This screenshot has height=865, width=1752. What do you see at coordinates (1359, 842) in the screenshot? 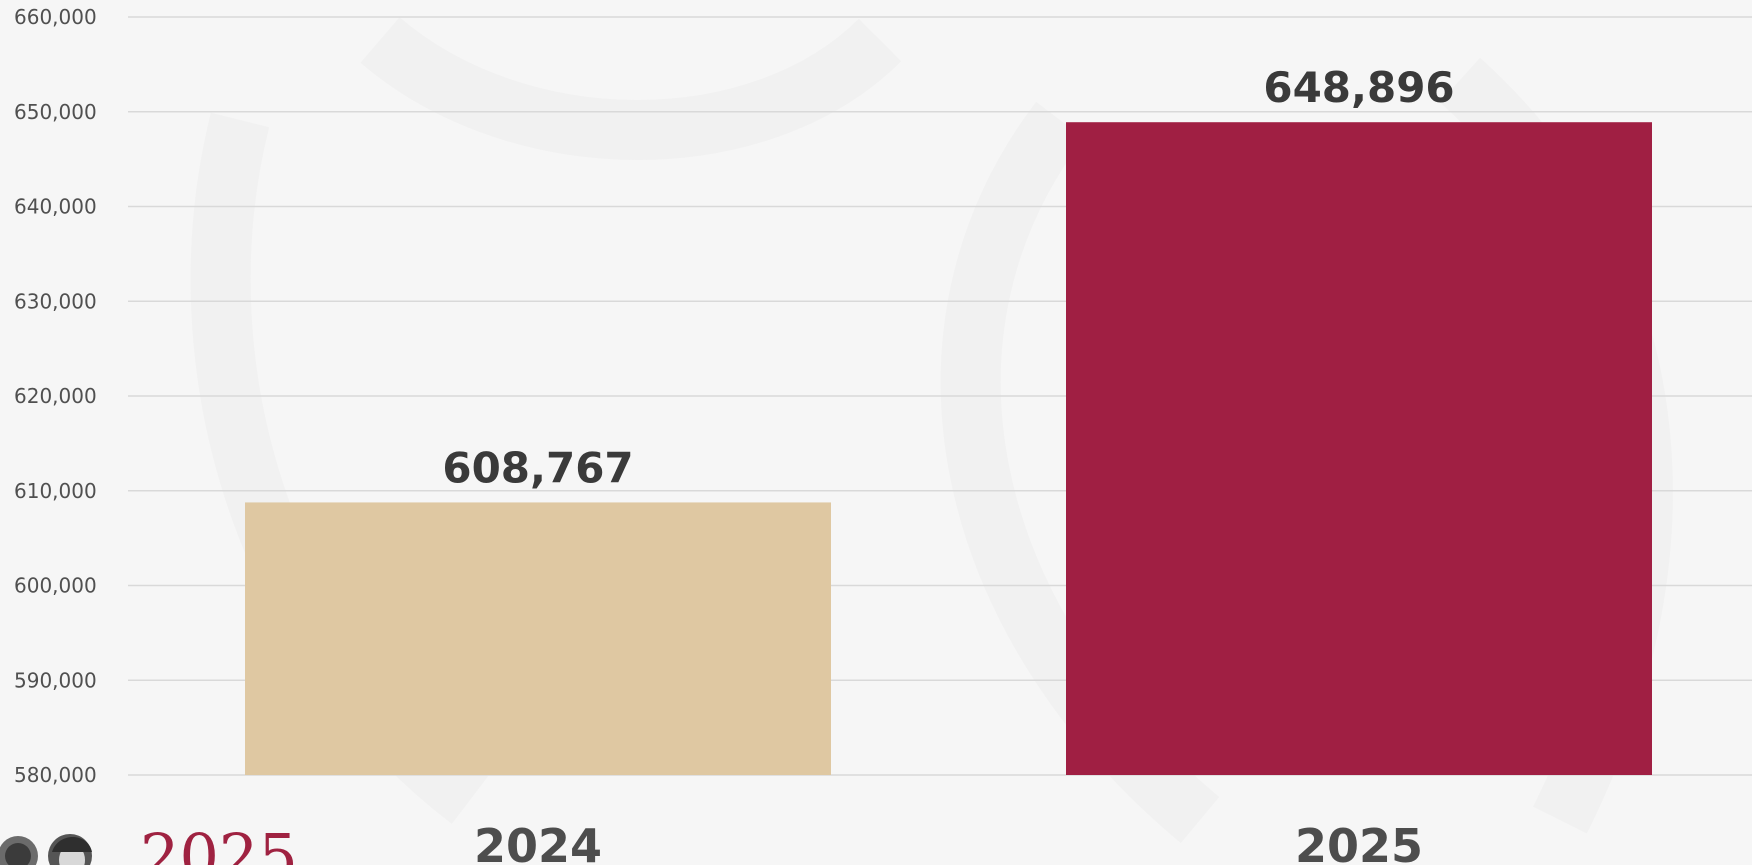
I see `x-tick-label: 2025` at bounding box center [1359, 842].